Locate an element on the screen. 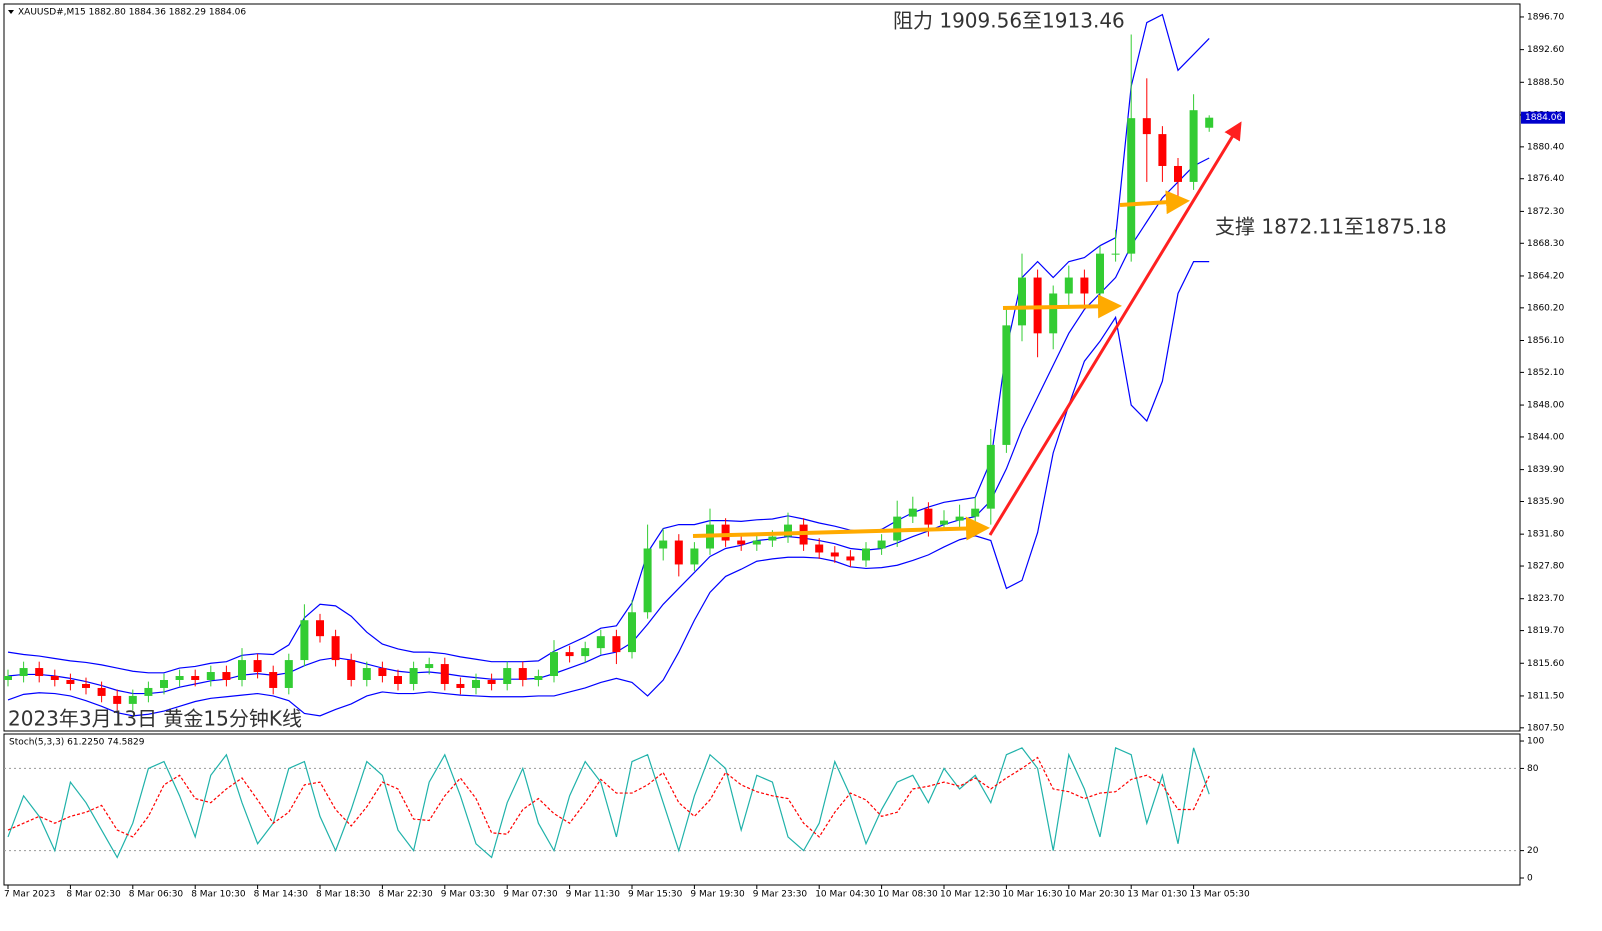 This screenshot has width=1602, height=931. x-tick-label: 7 Mar 2023 is located at coordinates (29, 895).